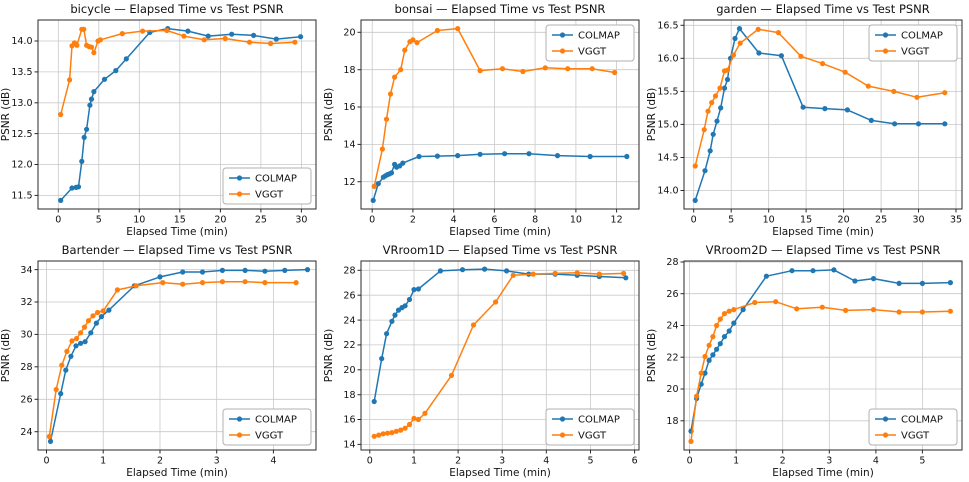 This screenshot has height=482, width=969. Describe the element at coordinates (635, 461) in the screenshot. I see `x-tick-label: 6` at that location.